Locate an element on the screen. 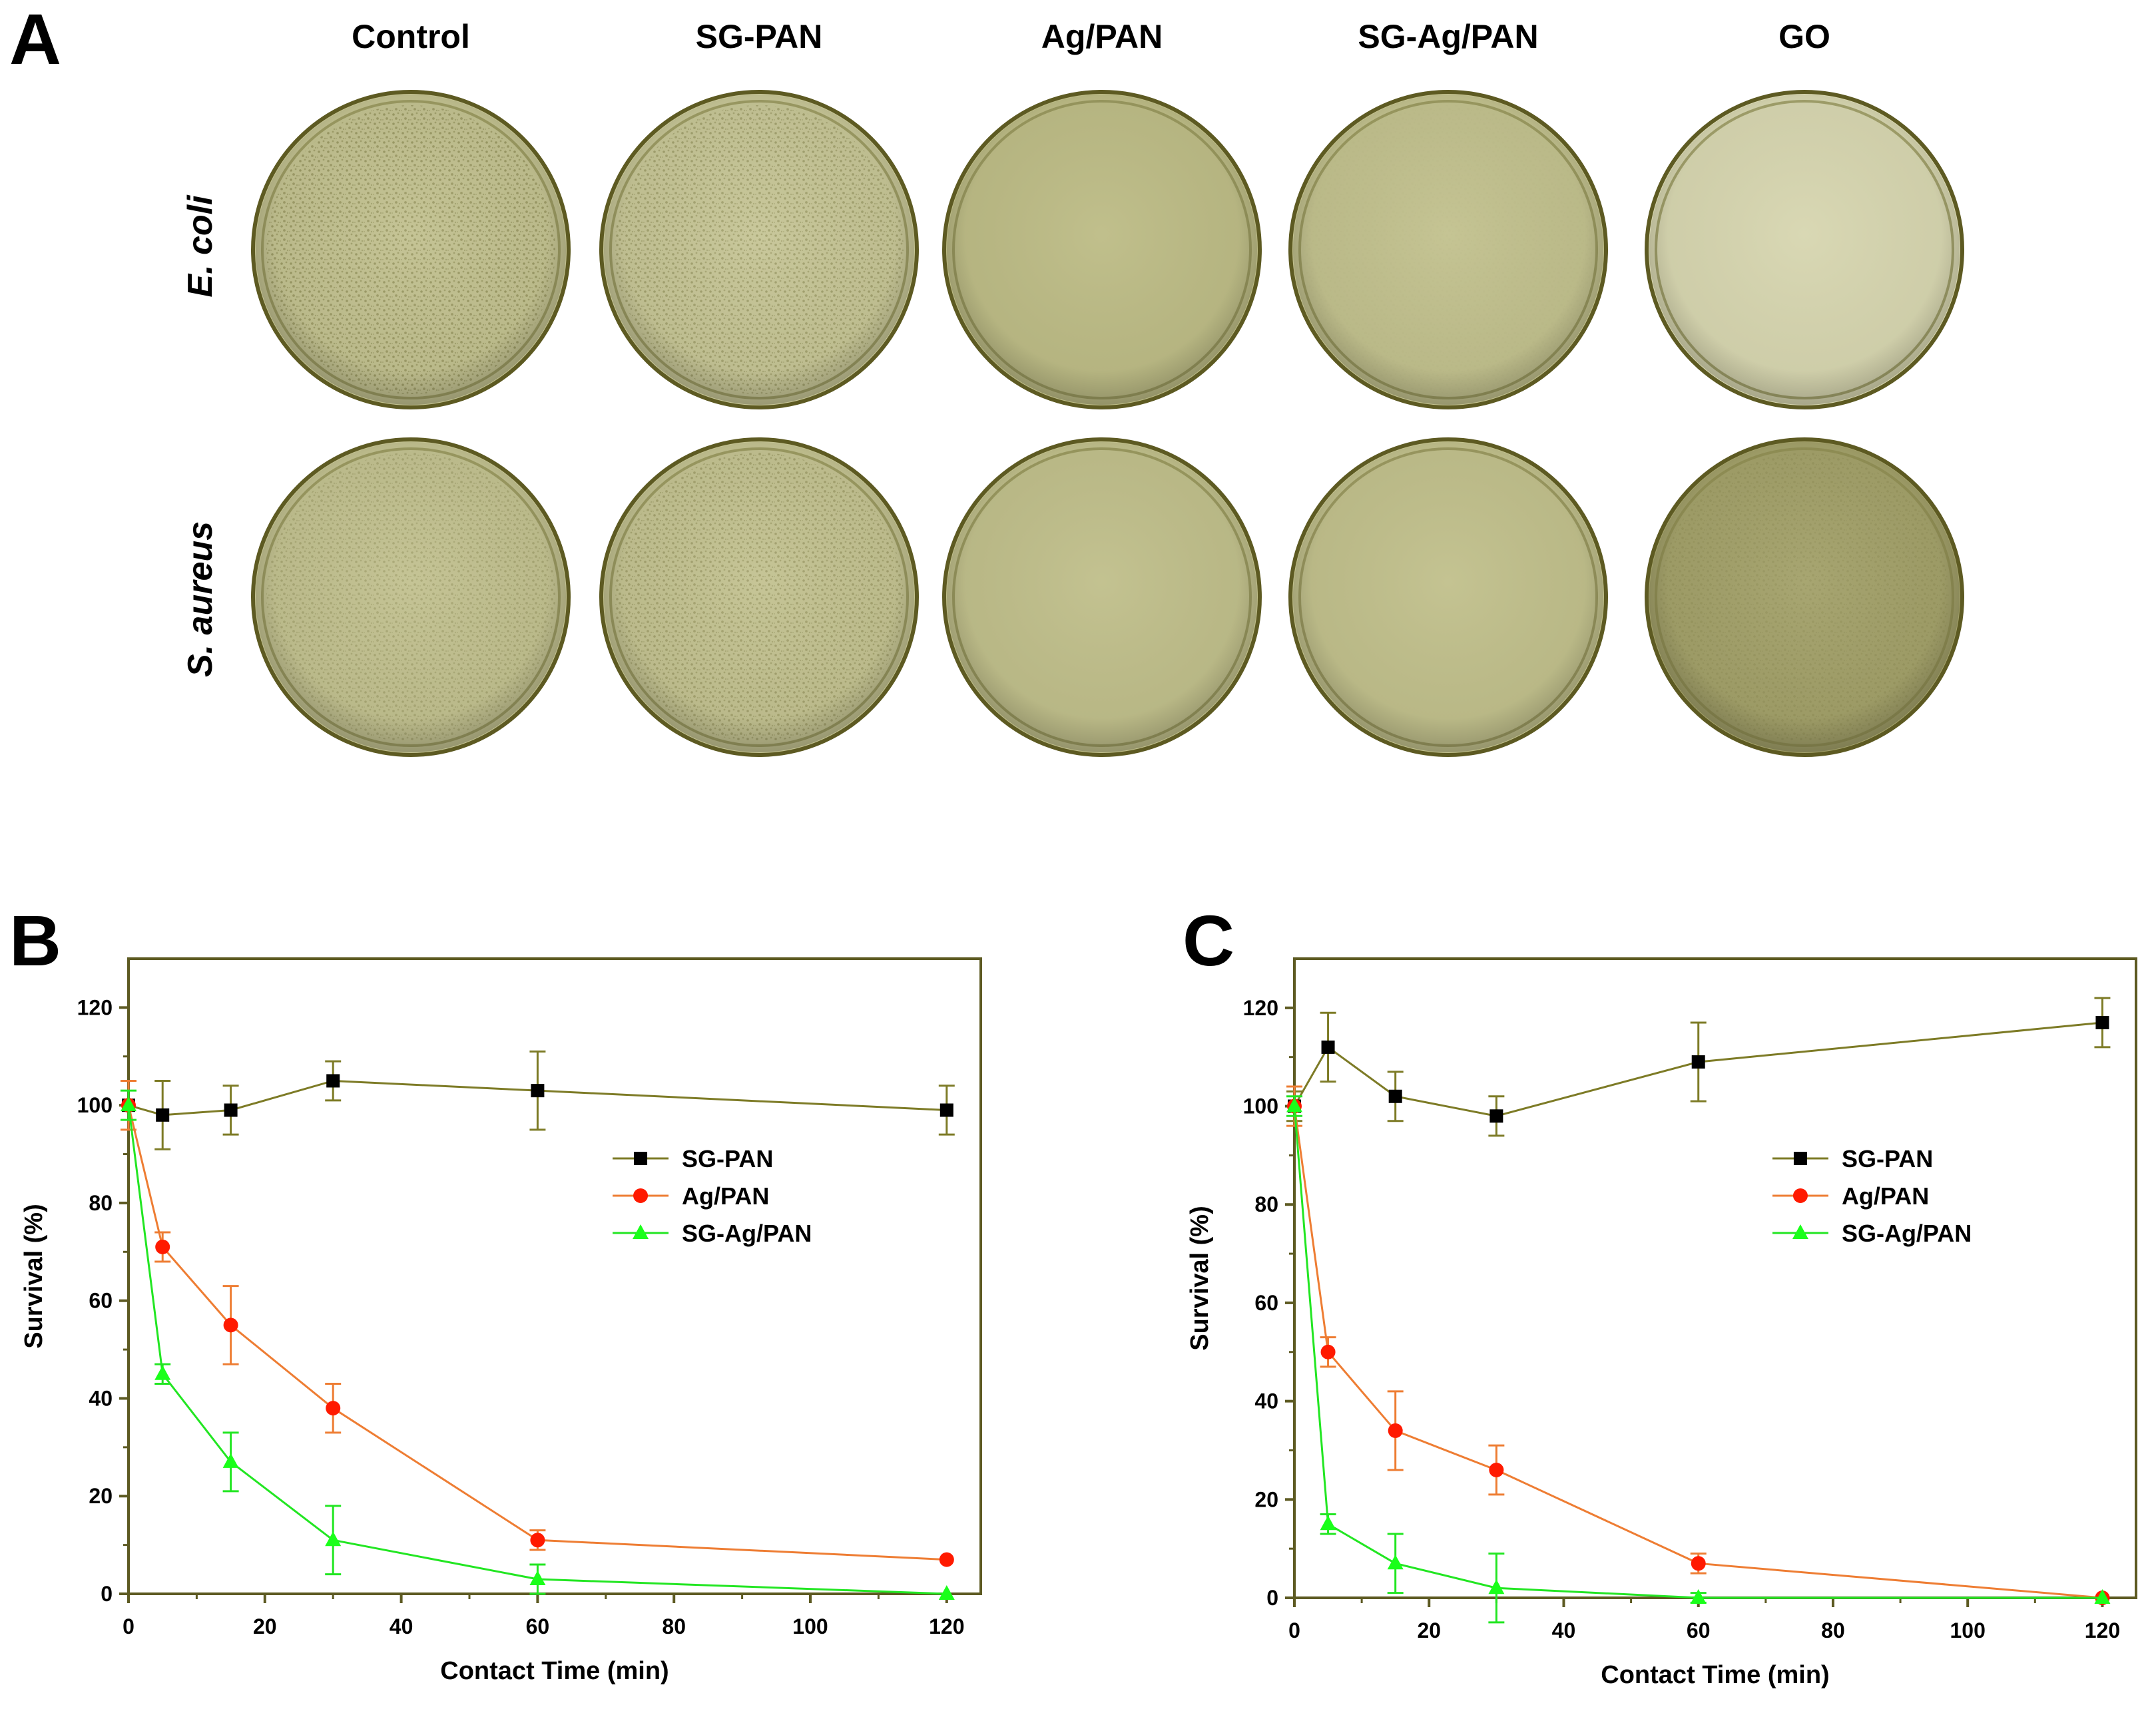  series-ag-pan is located at coordinates (1698, 1345).